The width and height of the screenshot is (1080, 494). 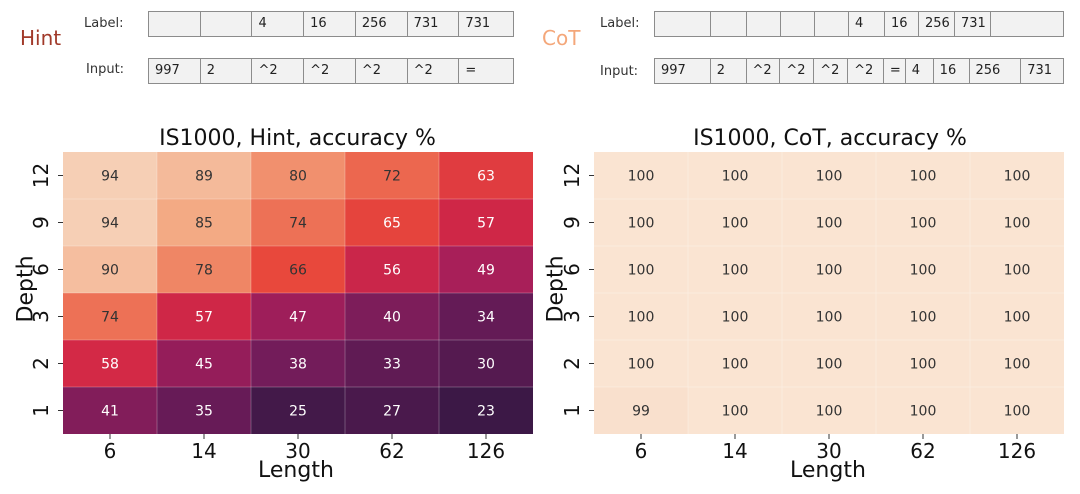 I want to click on hint-heatmap-value-label: 90, so click(x=110, y=271).